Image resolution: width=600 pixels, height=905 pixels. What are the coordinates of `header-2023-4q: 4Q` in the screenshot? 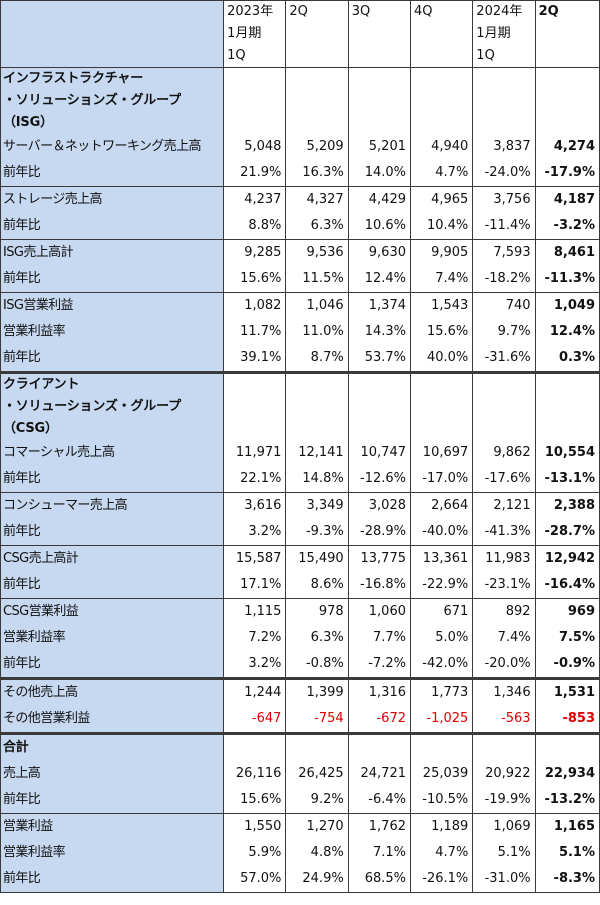 It's located at (441, 34).